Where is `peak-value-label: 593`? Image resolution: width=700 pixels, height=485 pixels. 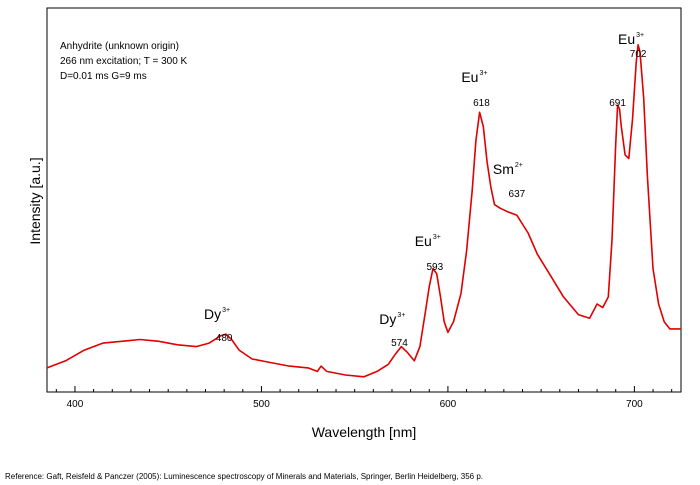 peak-value-label: 593 is located at coordinates (435, 267).